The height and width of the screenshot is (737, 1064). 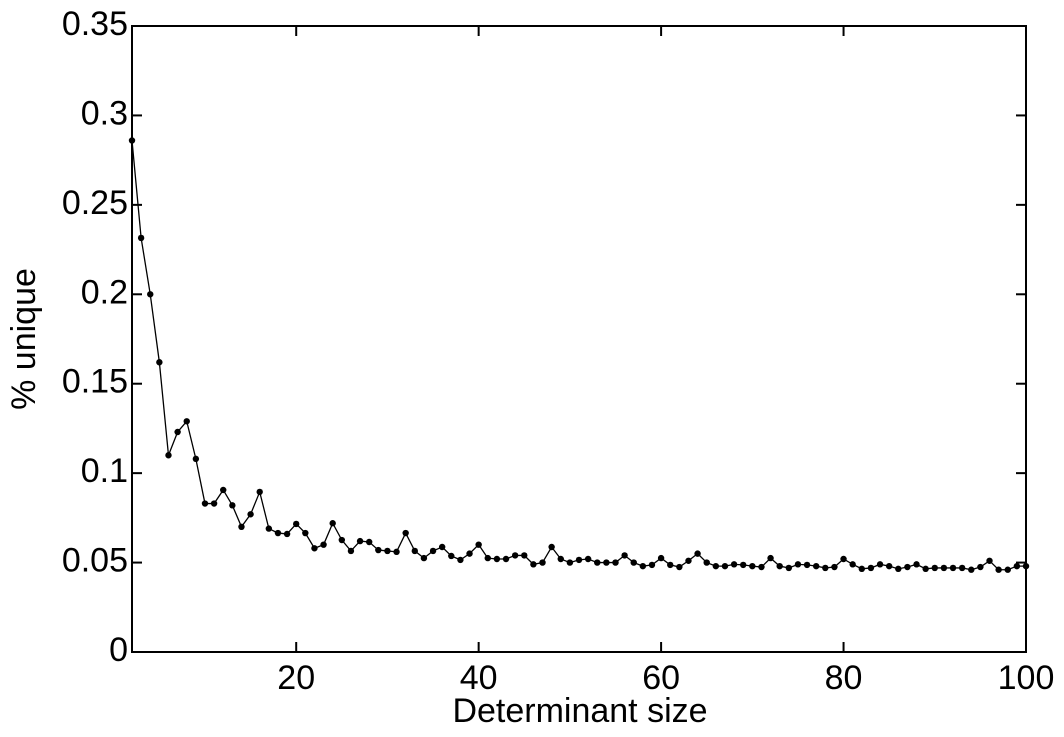 What do you see at coordinates (104, 292) in the screenshot?
I see `y-tick-label: 0.2` at bounding box center [104, 292].